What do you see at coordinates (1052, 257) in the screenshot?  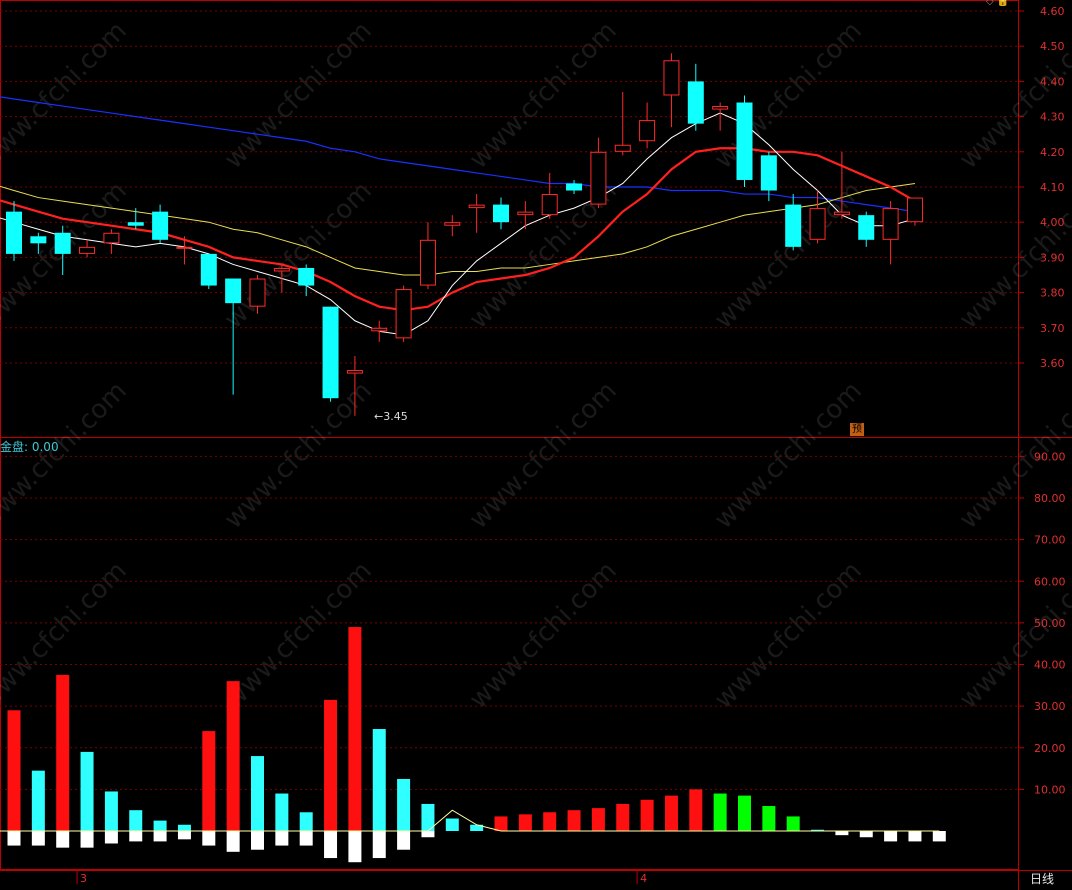 I see `price-tick-label: 3.90` at bounding box center [1052, 257].